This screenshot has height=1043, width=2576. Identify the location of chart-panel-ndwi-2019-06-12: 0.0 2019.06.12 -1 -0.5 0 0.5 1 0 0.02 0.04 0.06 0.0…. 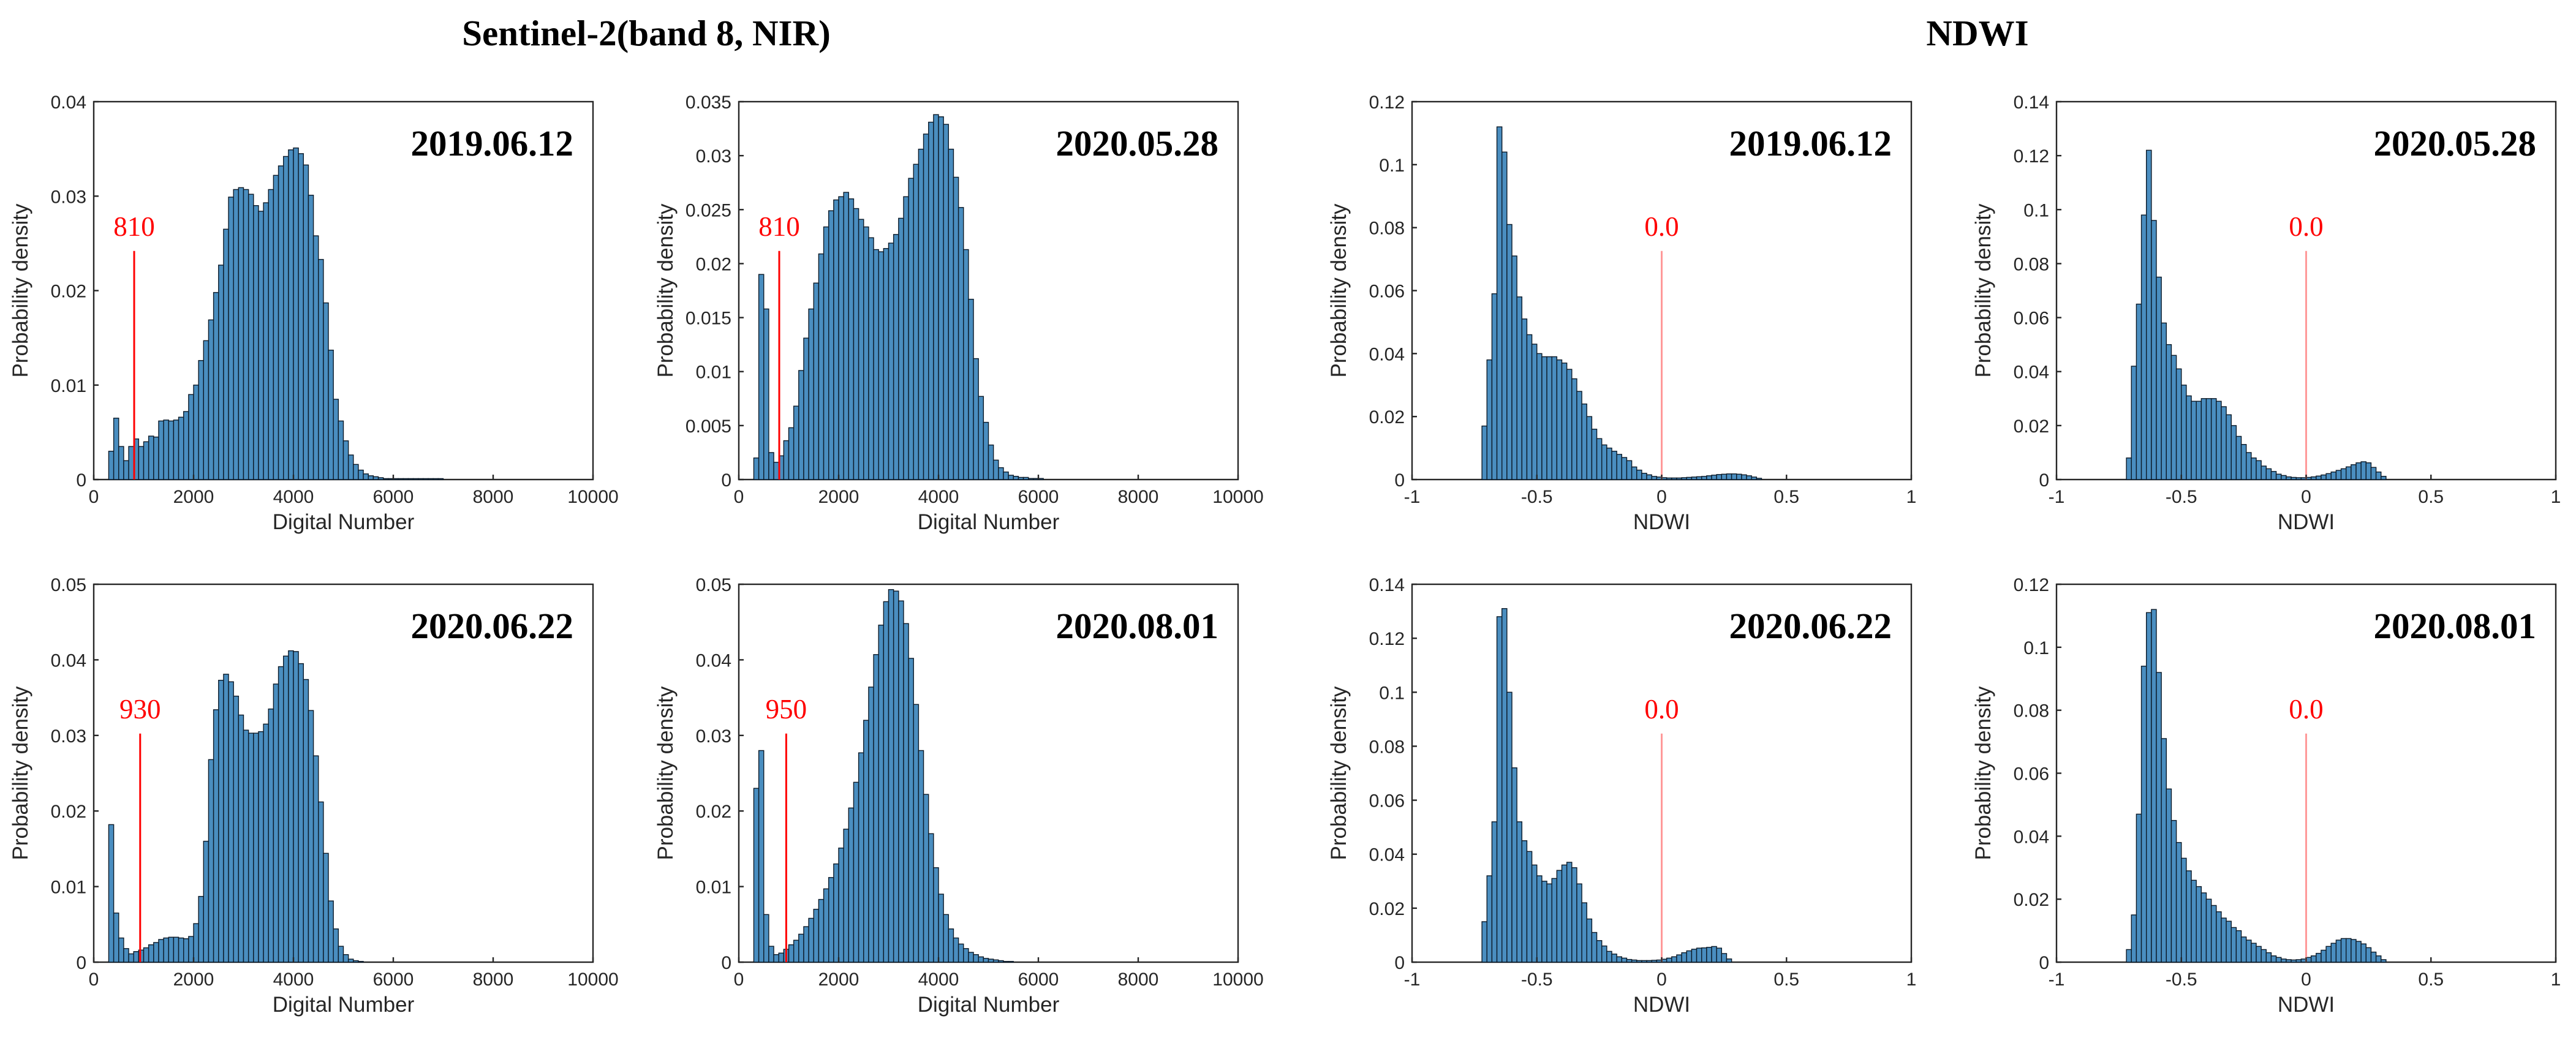
(1621, 313).